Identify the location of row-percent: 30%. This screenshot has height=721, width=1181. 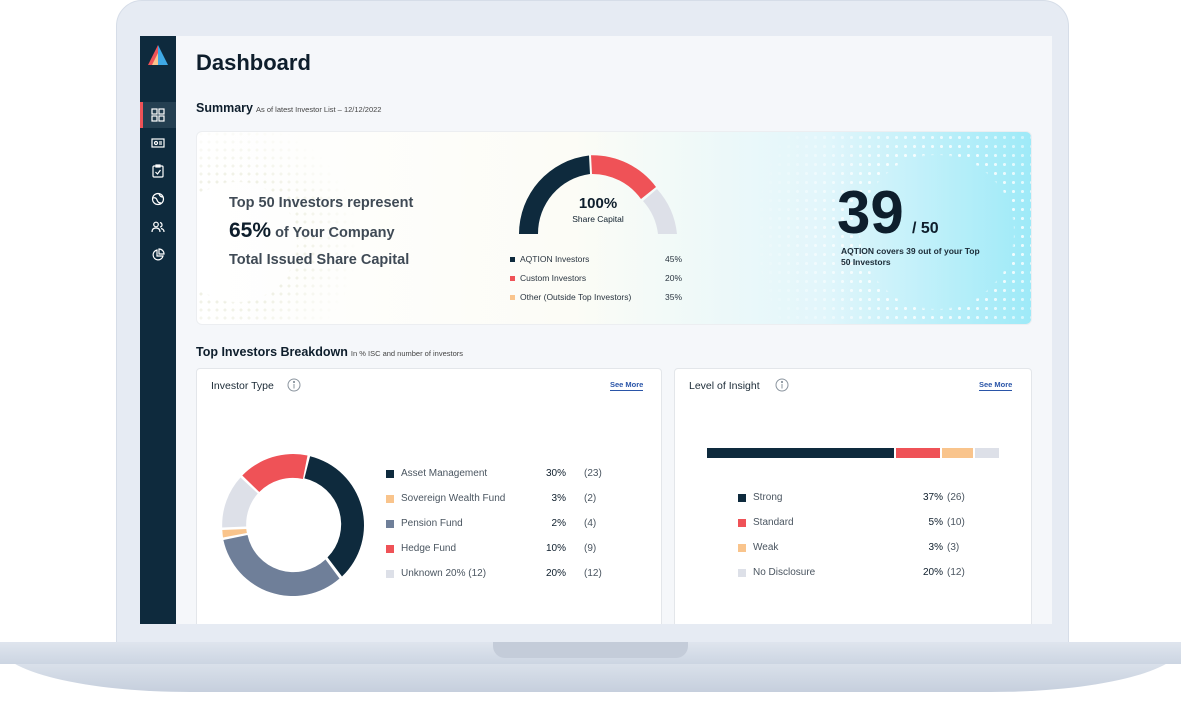
(555, 473).